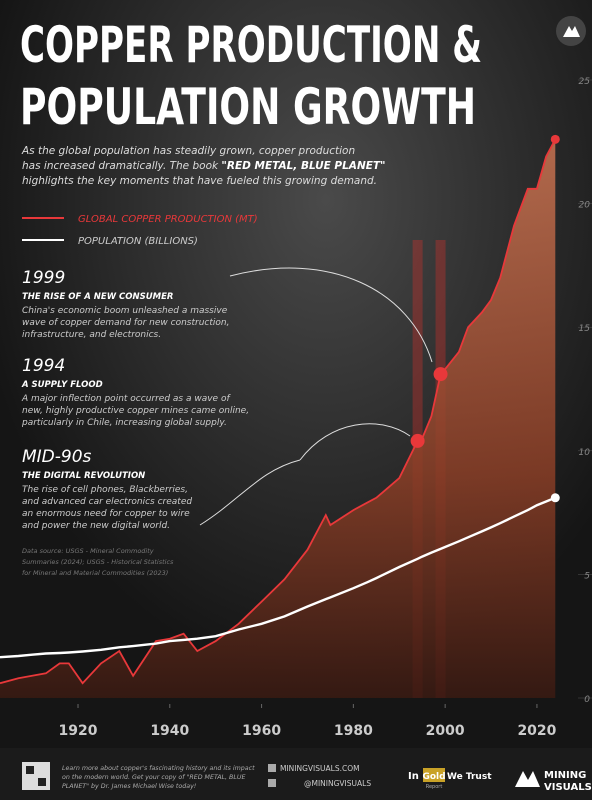  What do you see at coordinates (272, 783) in the screenshot?
I see `social-icon` at bounding box center [272, 783].